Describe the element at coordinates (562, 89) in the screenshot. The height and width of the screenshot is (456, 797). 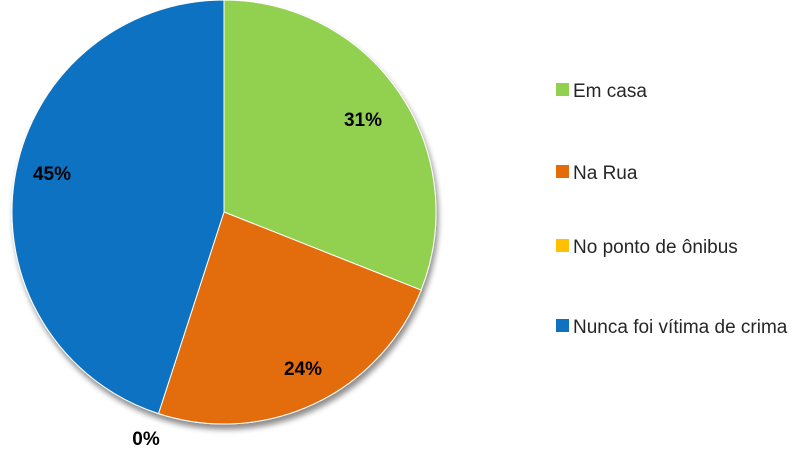
I see `legend-swatch-em-casa` at that location.